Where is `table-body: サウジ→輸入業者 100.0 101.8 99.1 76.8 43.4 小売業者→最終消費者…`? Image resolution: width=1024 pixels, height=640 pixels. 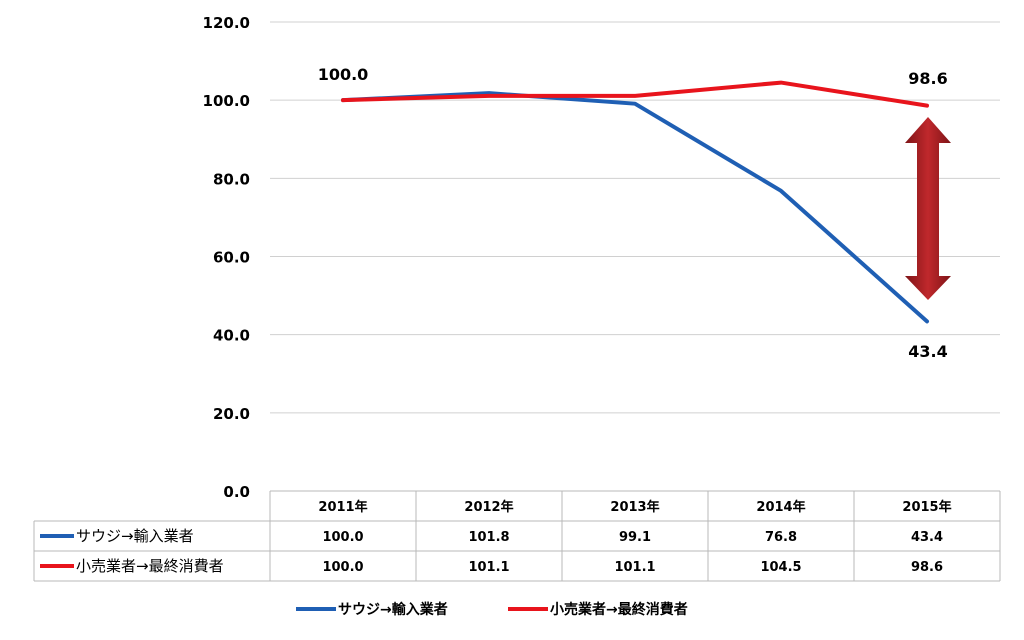 table-body: サウジ→輸入業者 100.0 101.8 99.1 76.8 43.4 小売業者→最終消費者… is located at coordinates (491, 551).